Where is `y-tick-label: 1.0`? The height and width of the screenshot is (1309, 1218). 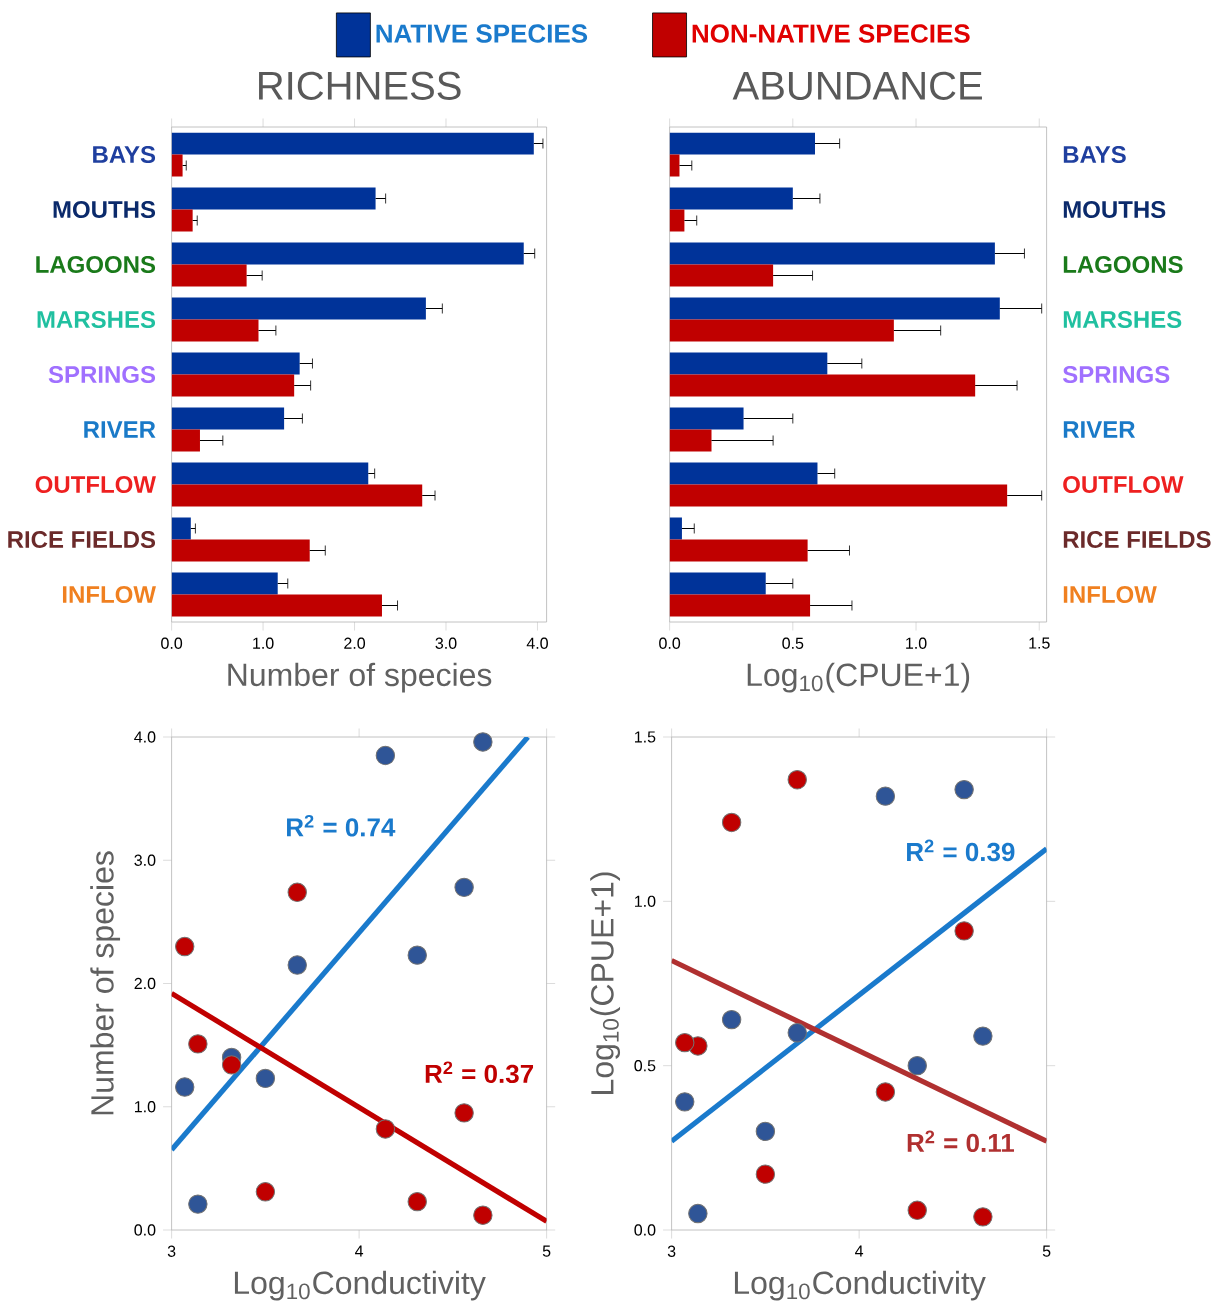 y-tick-label: 1.0 is located at coordinates (645, 901).